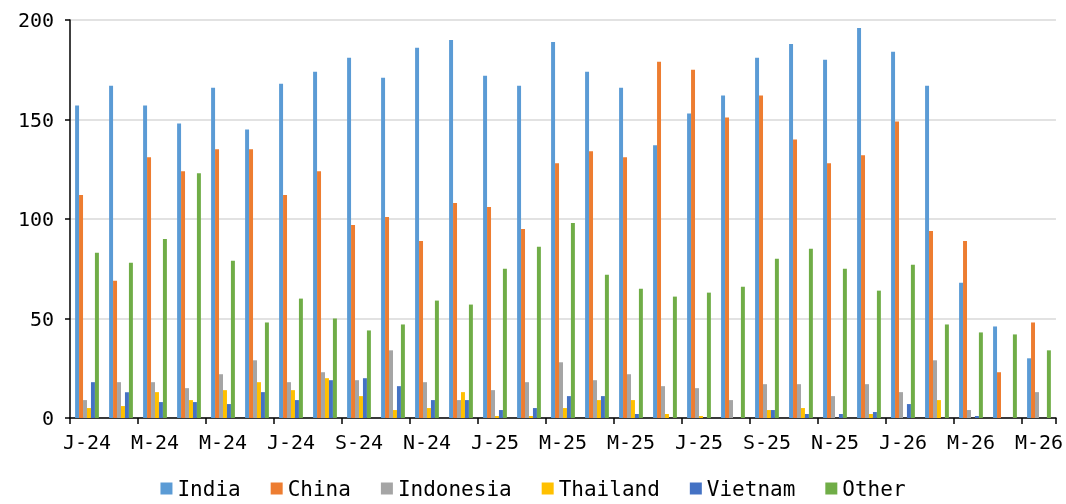  I want to click on x-tick-label: J-25, so click(699, 442).